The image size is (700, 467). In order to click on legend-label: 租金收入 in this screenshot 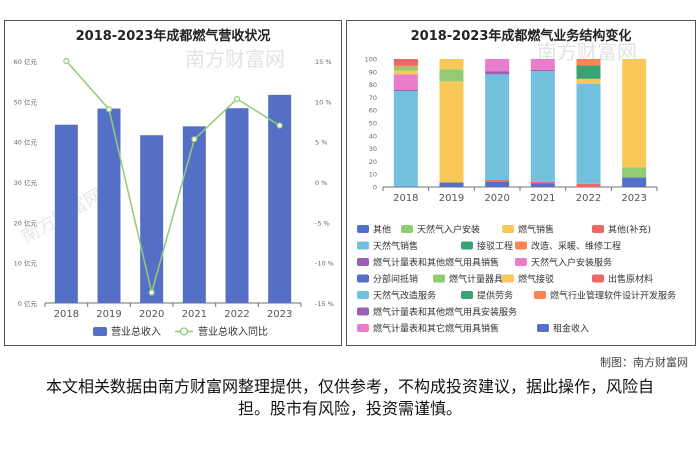, I will do `click(571, 329)`.